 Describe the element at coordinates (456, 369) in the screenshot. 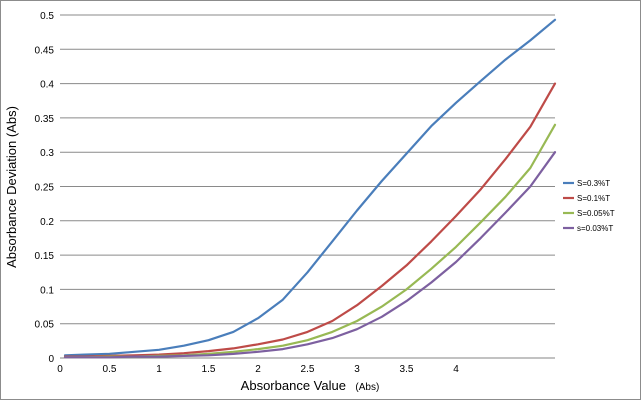

I see `x-tick-label: 4` at that location.